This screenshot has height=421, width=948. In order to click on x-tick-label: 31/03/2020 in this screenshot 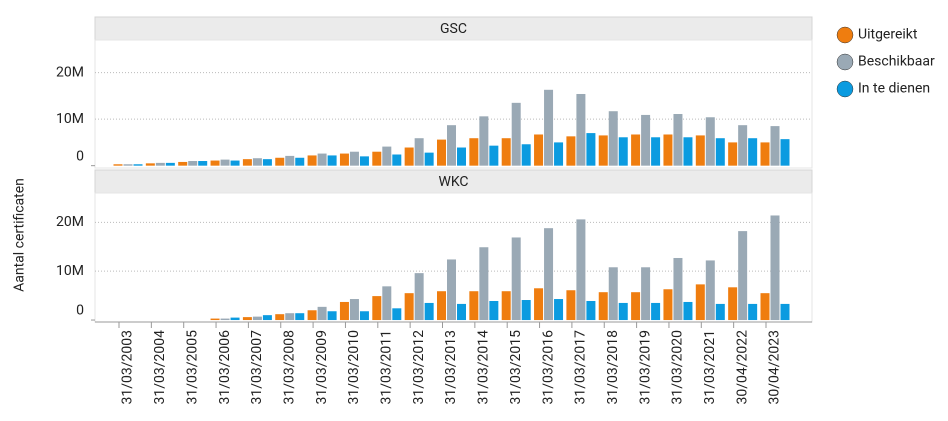, I will do `click(678, 367)`.